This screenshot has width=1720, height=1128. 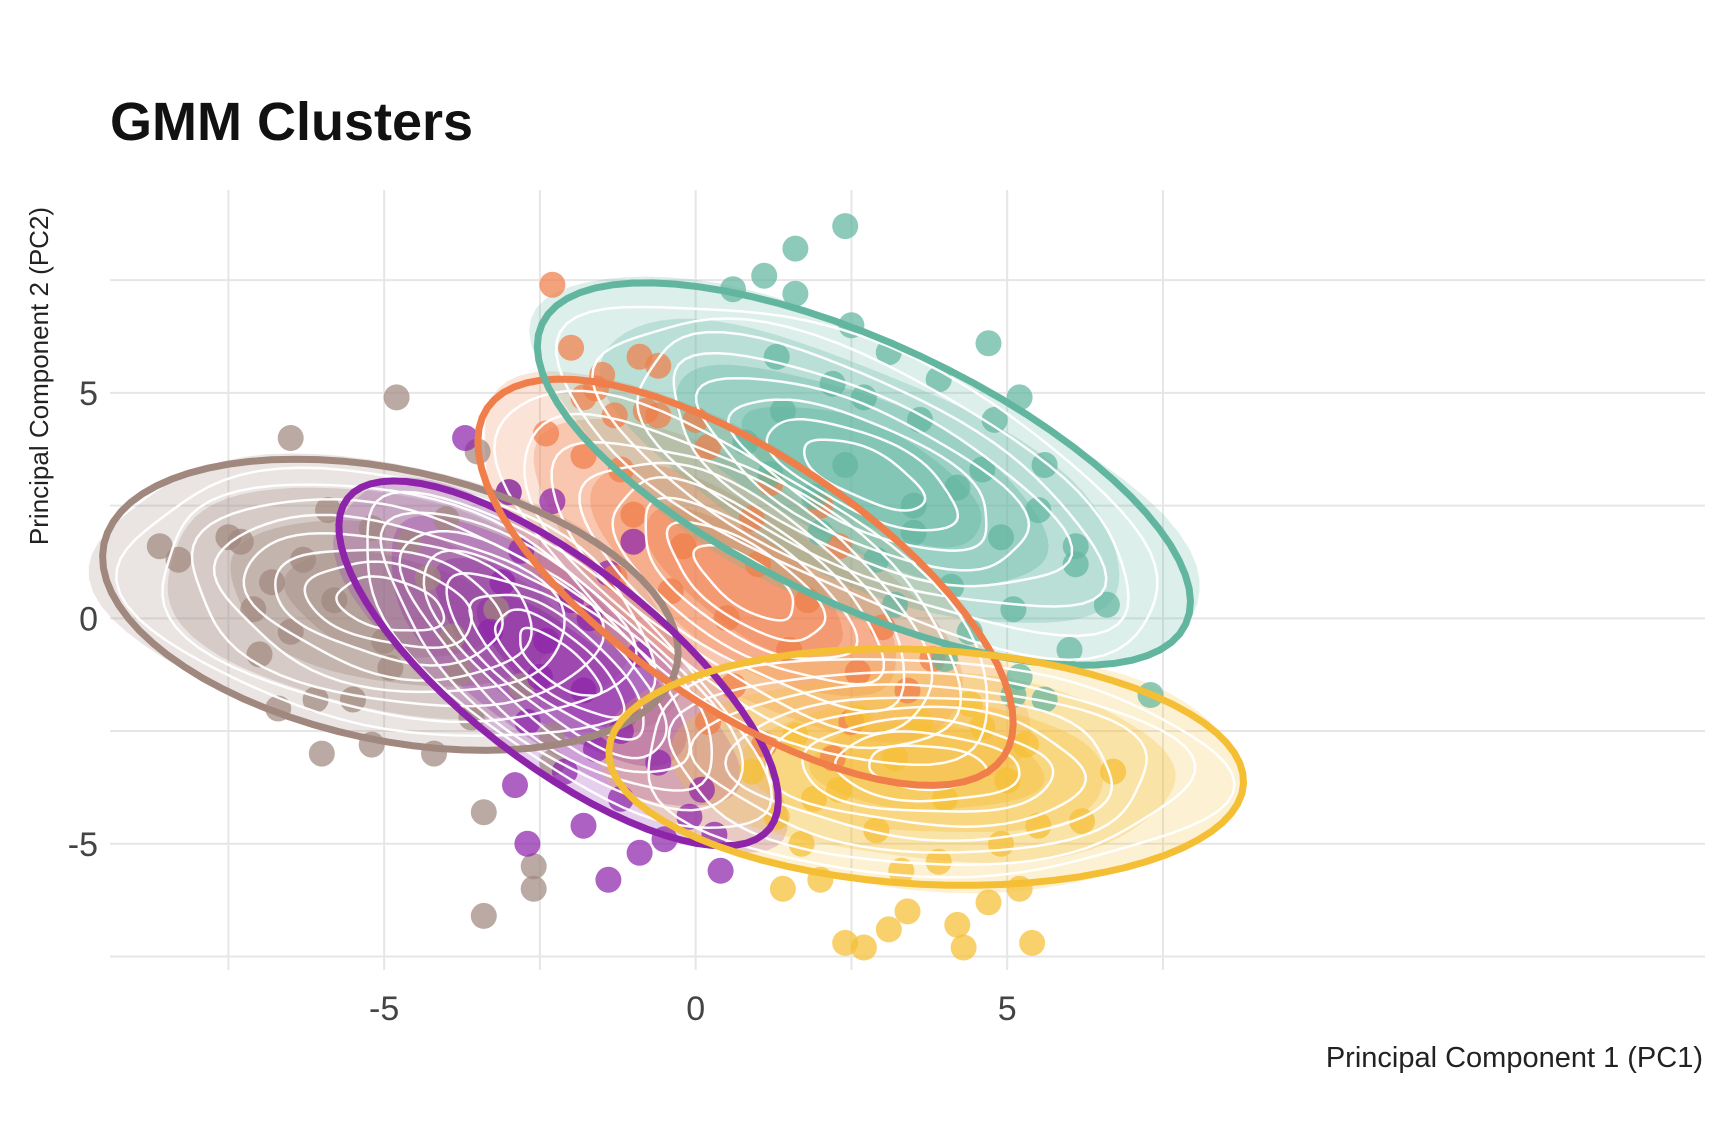 I want to click on y-tick-label: -5, so click(x=83, y=845).